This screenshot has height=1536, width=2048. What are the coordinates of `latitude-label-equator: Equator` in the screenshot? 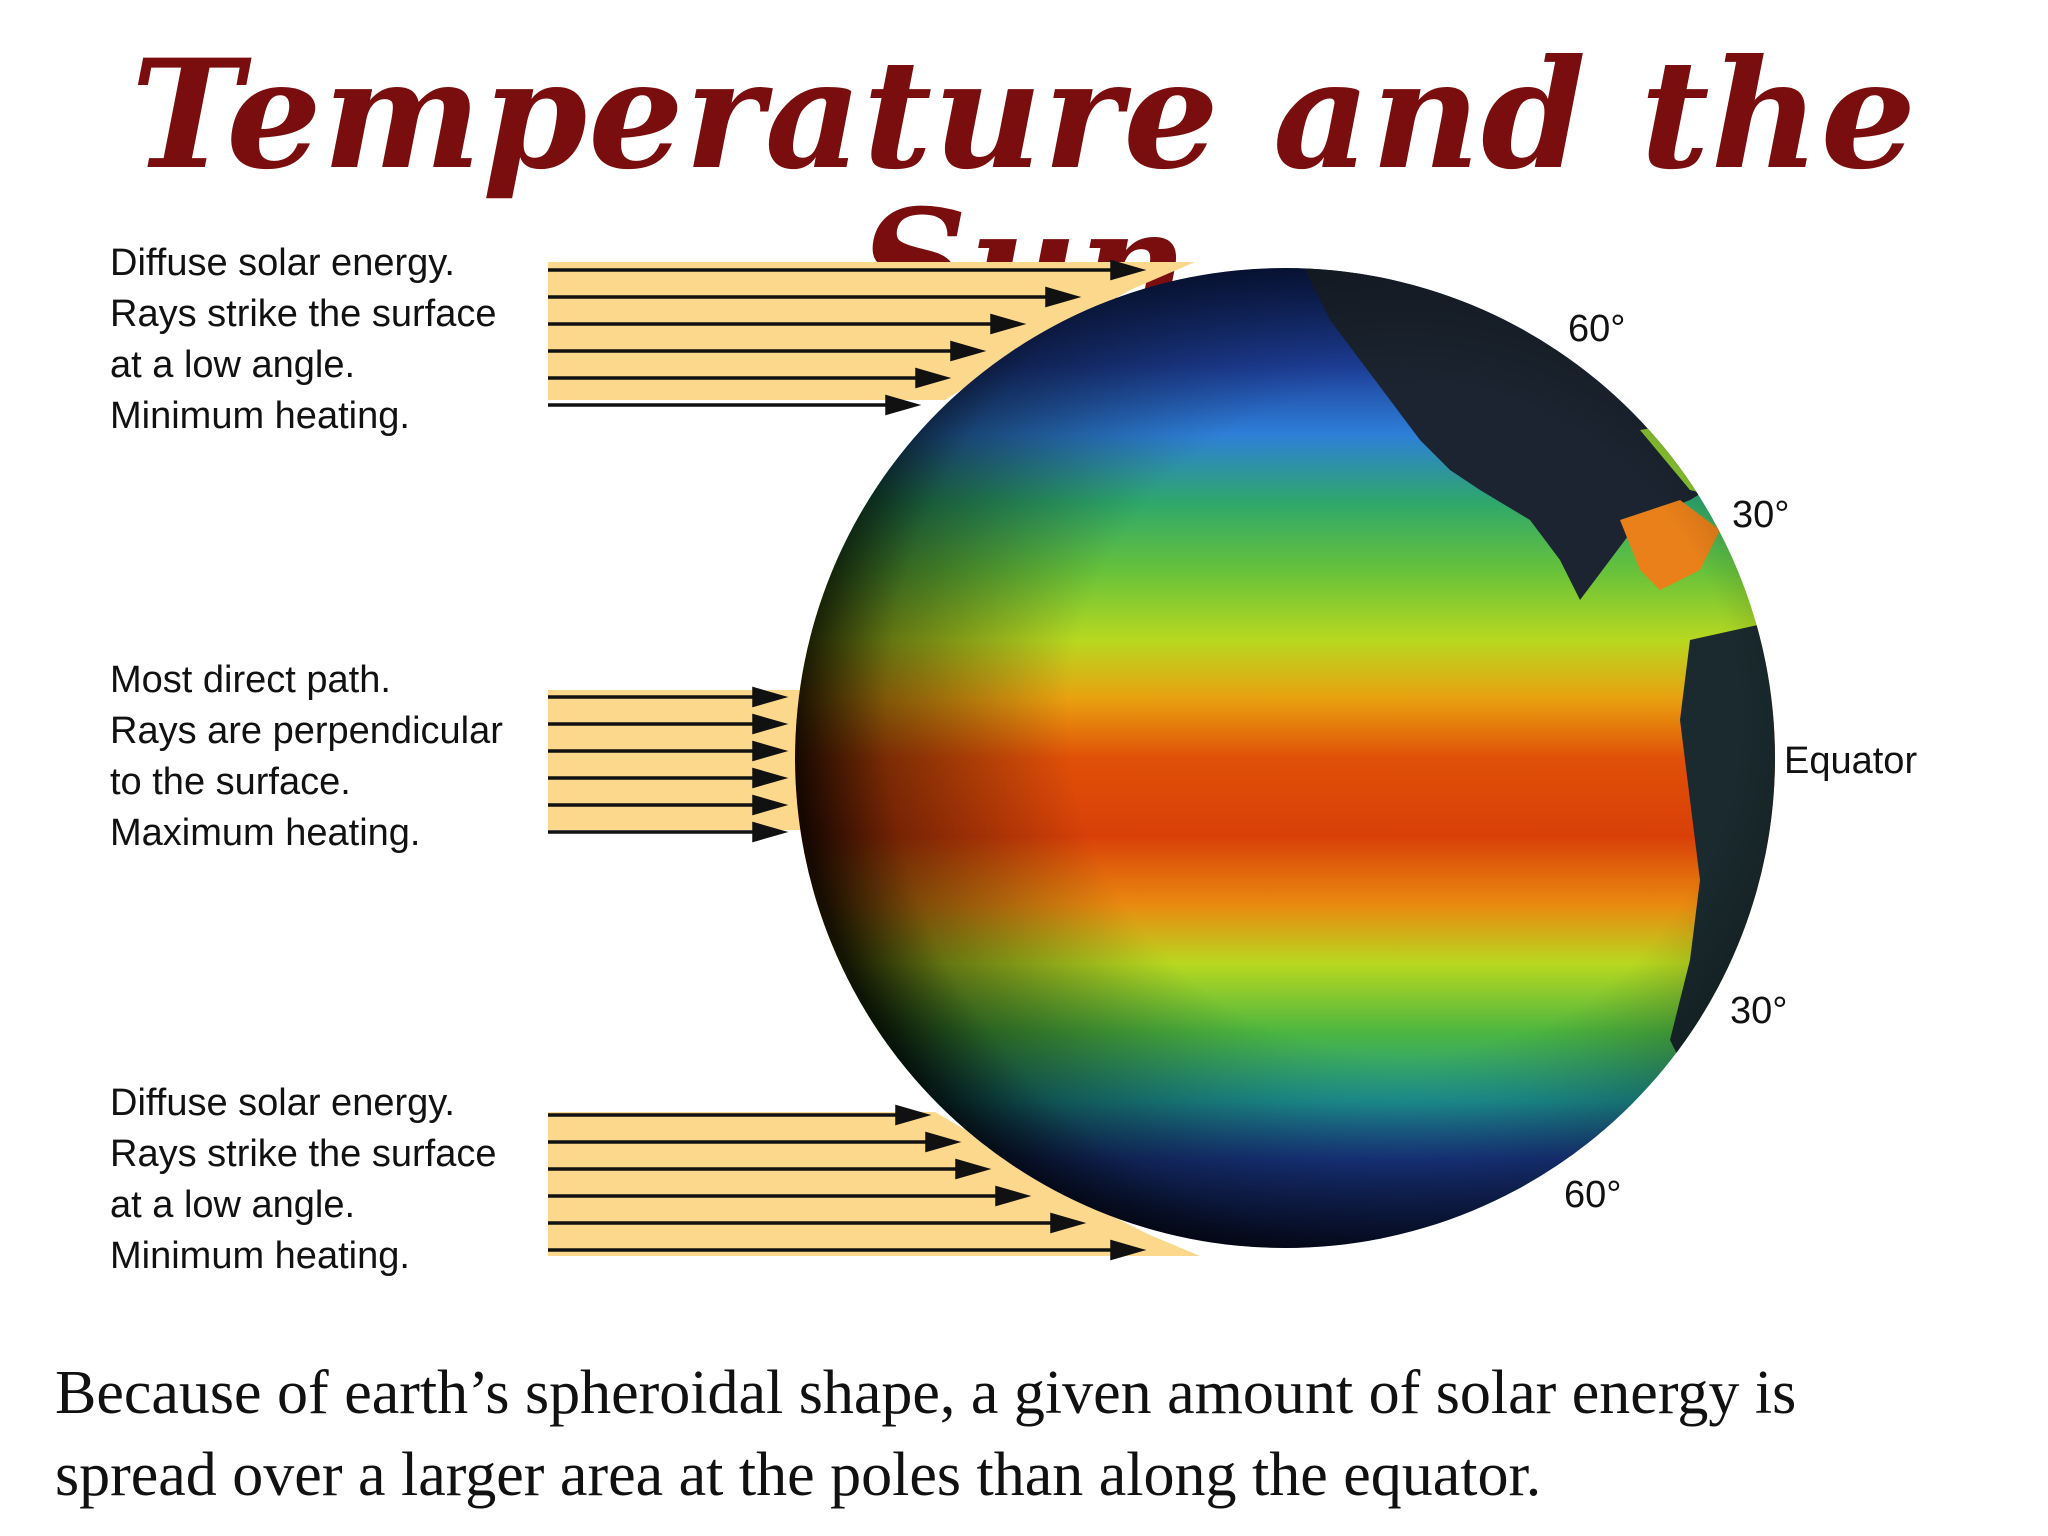 It's located at (1851, 761).